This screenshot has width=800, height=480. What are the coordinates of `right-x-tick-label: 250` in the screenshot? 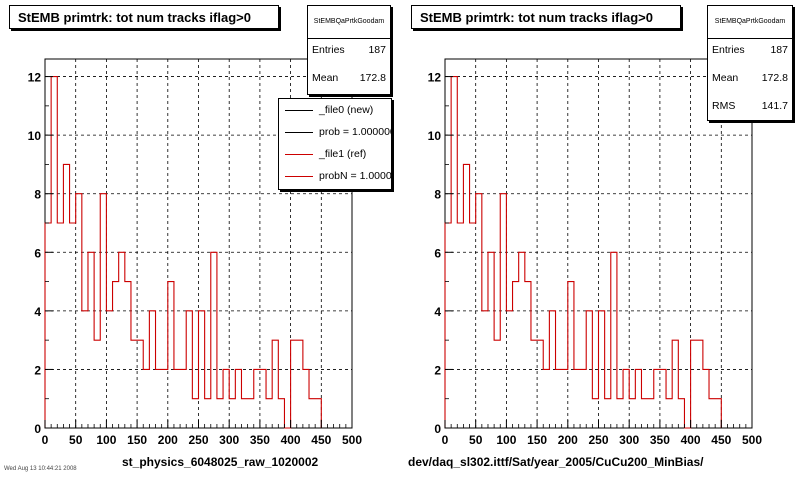 It's located at (598, 440).